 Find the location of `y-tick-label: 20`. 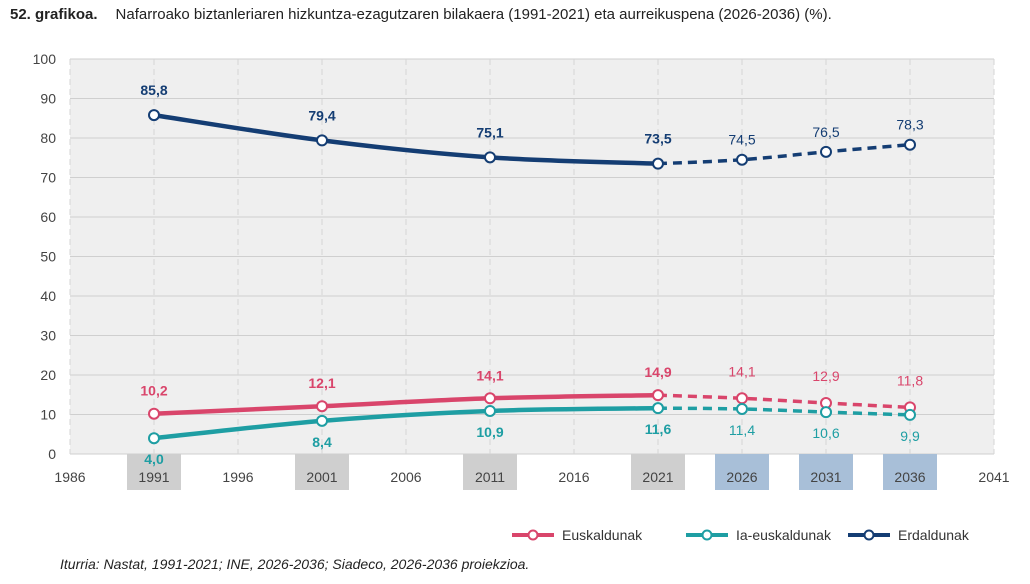

y-tick-label: 20 is located at coordinates (48, 375).